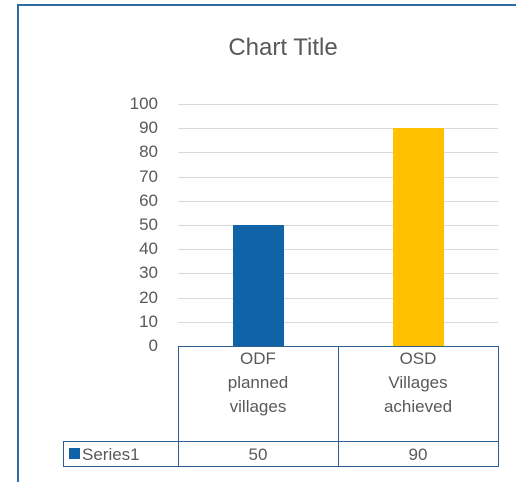 The image size is (516, 482). I want to click on legend-key, so click(74, 453).